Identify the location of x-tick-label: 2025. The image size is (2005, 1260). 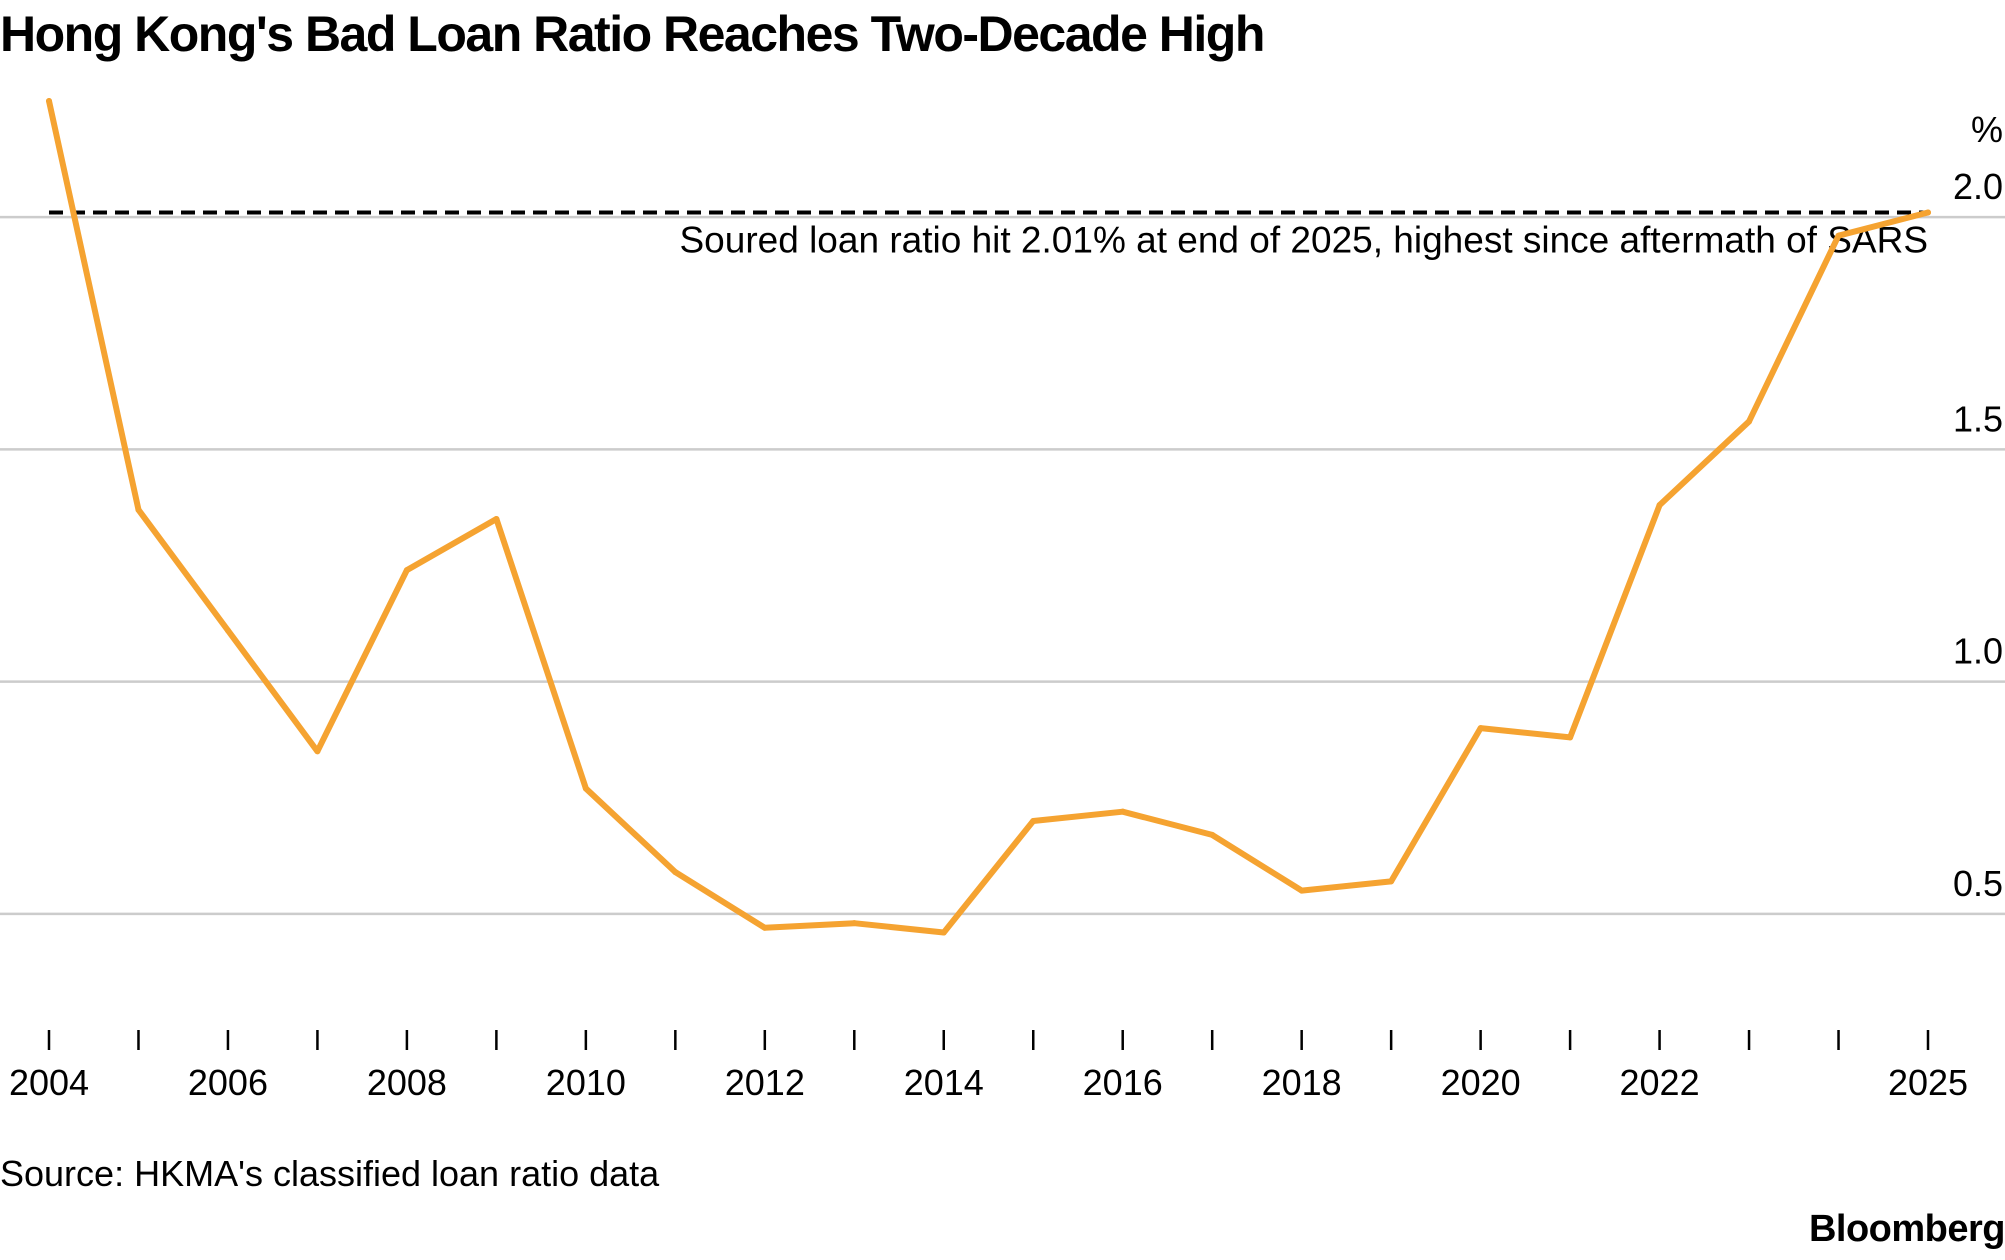
(1928, 1082).